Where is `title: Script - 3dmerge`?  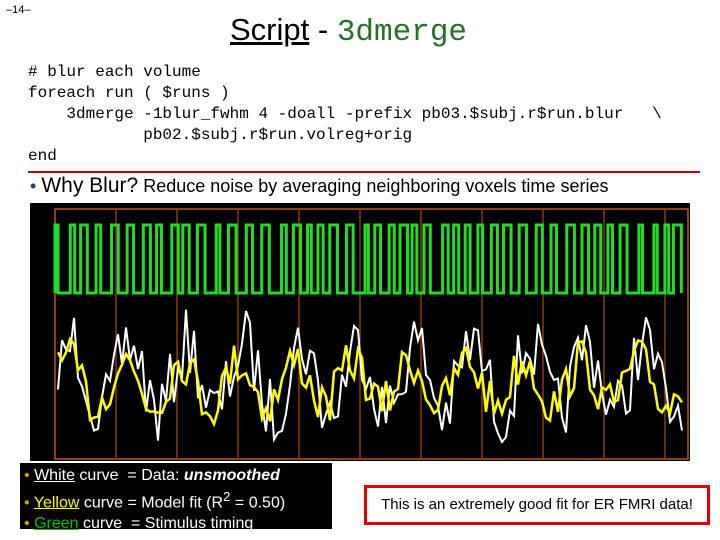 title: Script - 3dmerge is located at coordinates (348, 31).